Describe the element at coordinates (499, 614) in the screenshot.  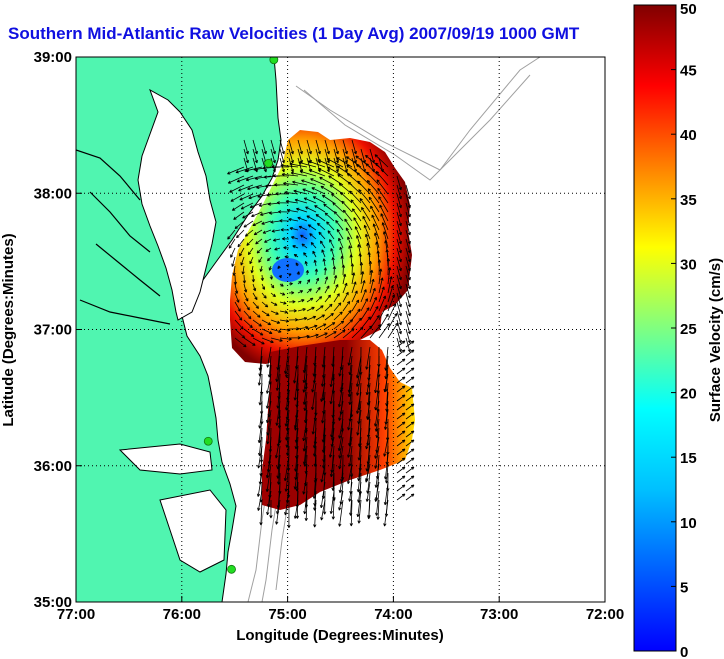
I see `x-tick-label: 73:00` at that location.